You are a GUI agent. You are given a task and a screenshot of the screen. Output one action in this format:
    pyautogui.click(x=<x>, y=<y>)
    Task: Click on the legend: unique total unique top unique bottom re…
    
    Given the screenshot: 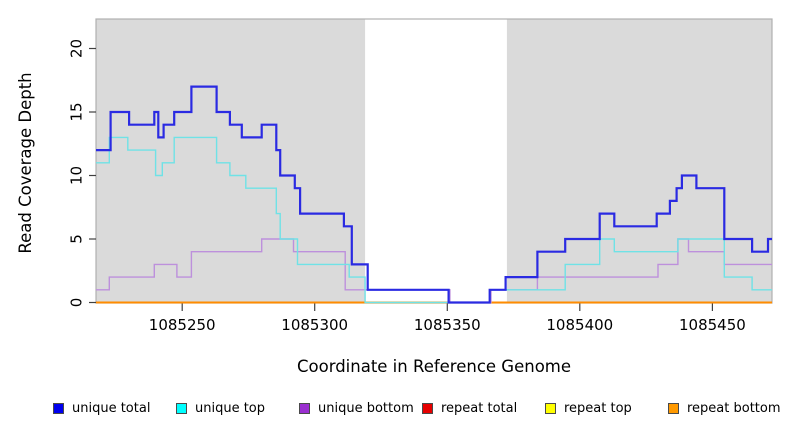 What is the action you would take?
    pyautogui.click(x=396, y=408)
    